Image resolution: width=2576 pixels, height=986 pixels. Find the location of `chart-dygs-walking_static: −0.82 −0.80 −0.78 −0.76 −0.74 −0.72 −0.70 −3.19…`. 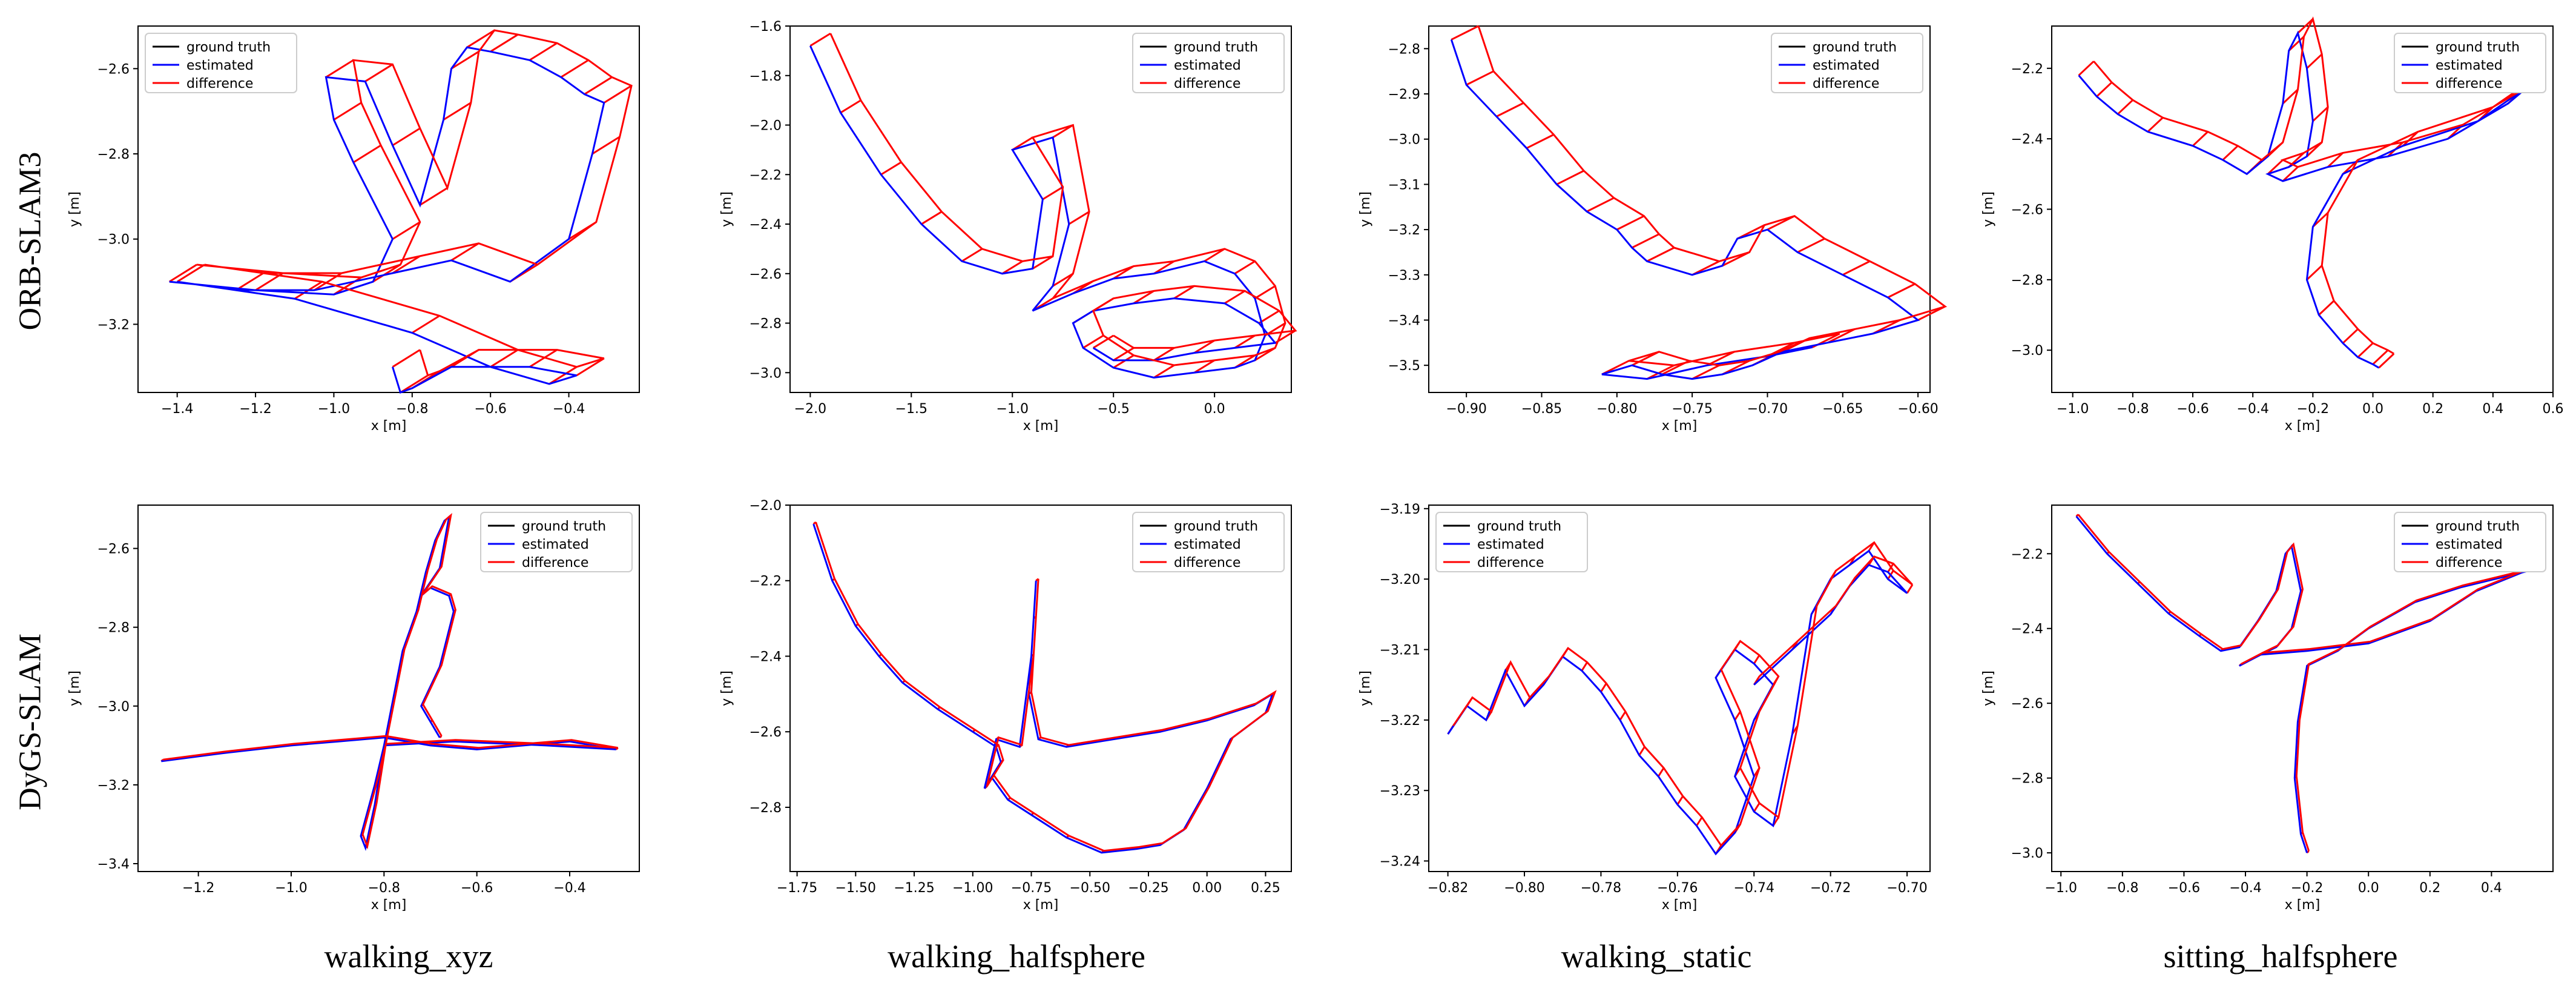

chart-dygs-walking_static: −0.82 −0.80 −0.78 −0.76 −0.74 −0.72 −0.70 −3.19… is located at coordinates (1644, 707).